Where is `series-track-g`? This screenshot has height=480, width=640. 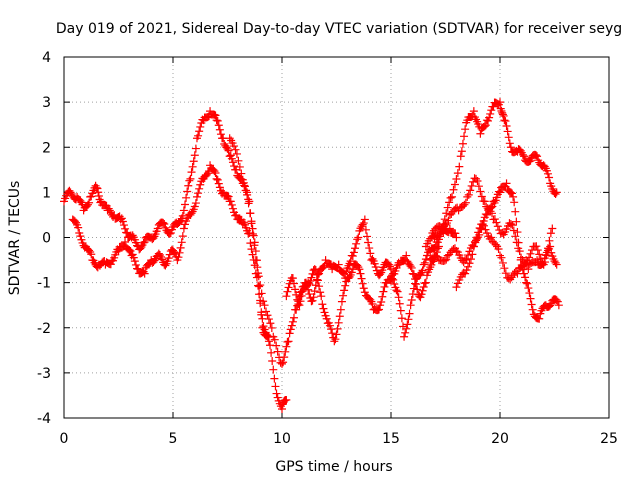 series-track-g is located at coordinates (494, 251).